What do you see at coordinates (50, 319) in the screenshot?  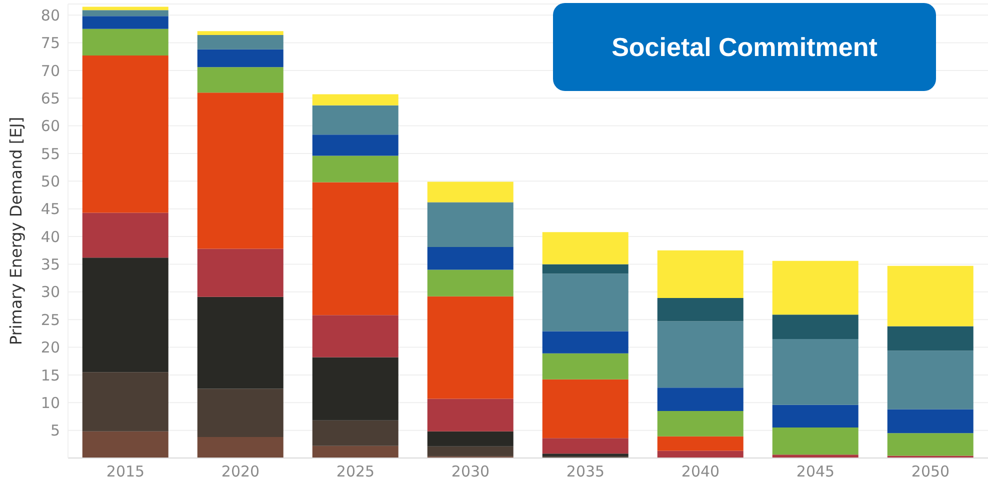 I see `y-tick-label: 25` at bounding box center [50, 319].